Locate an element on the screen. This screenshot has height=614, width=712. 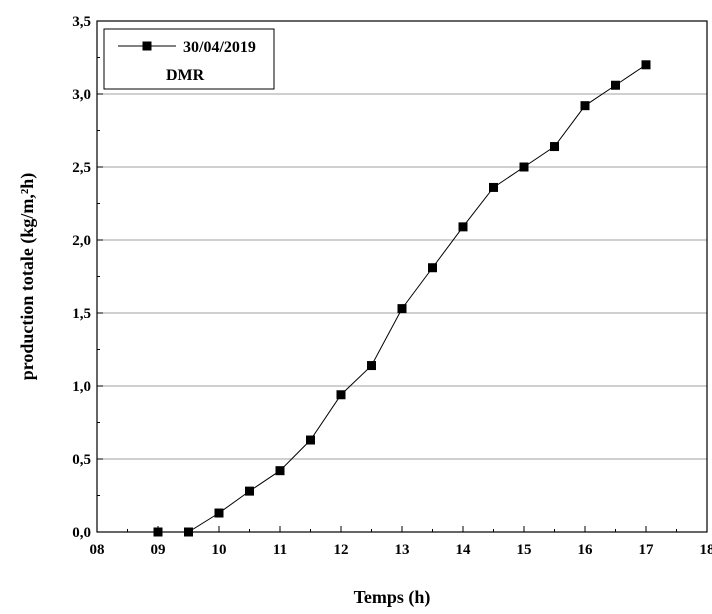
y-tick-label-6: 3,0 is located at coordinates (81, 95).